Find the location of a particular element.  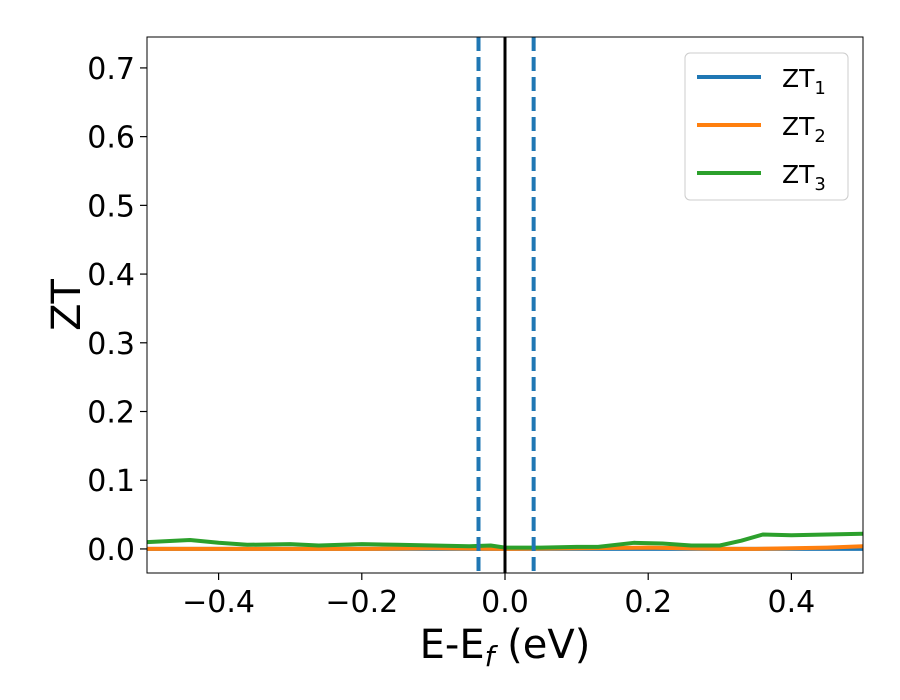

legend-subscript: 3 is located at coordinates (819, 184).